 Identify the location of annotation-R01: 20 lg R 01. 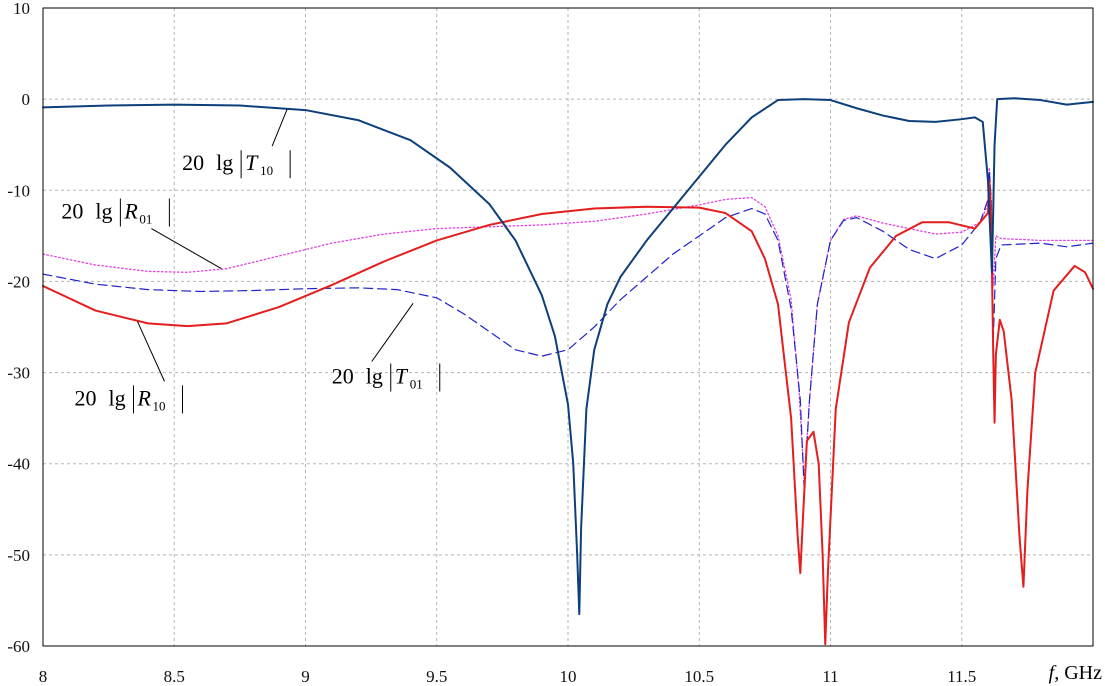
(141, 234).